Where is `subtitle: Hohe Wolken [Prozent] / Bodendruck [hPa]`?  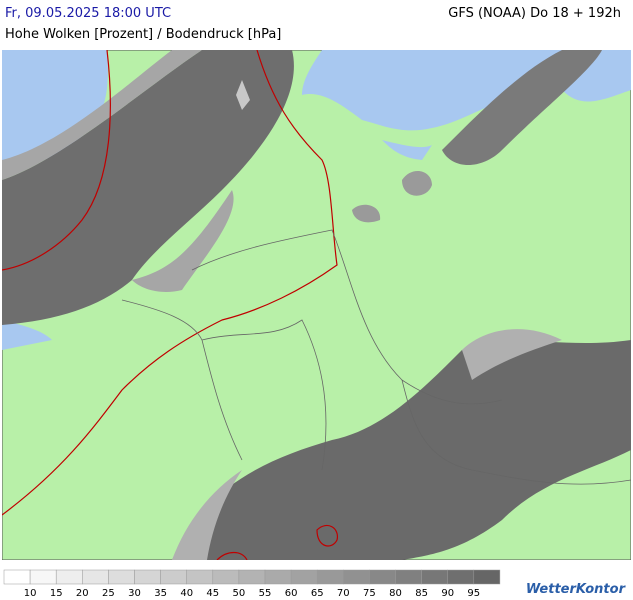 subtitle: Hohe Wolken [Prozent] / Bodendruck [hPa] is located at coordinates (143, 34).